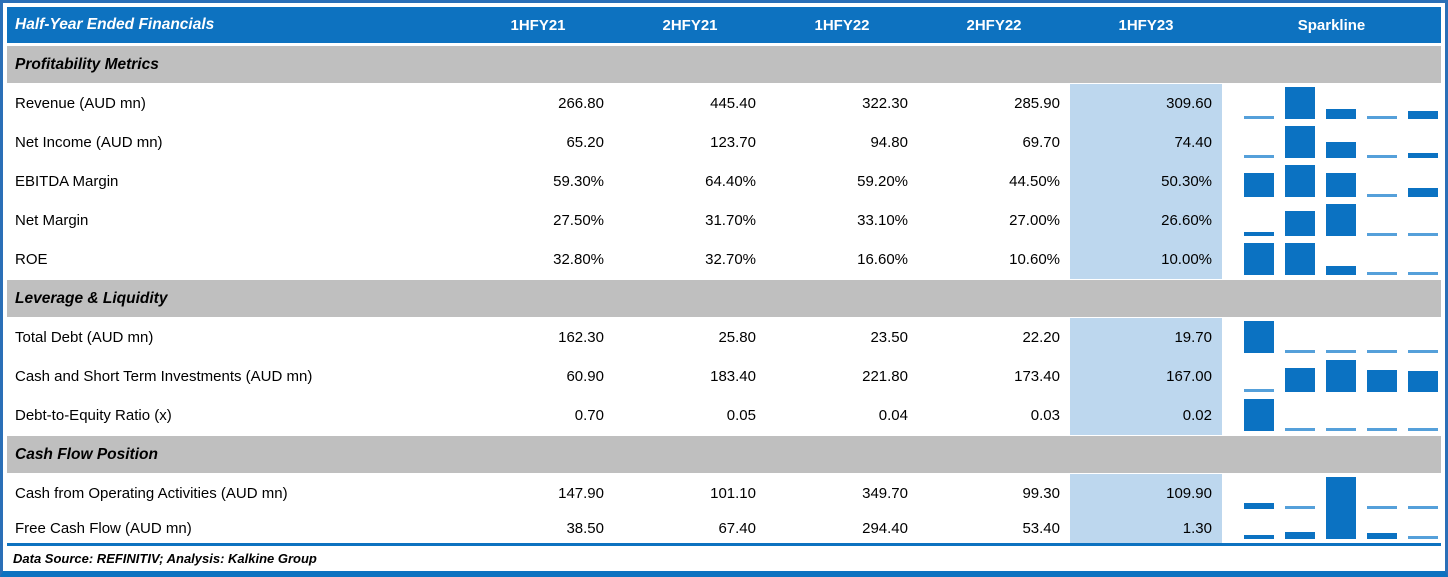 The width and height of the screenshot is (1448, 577). What do you see at coordinates (741, 415) in the screenshot?
I see `value-cell-2hfy21: 0.05` at bounding box center [741, 415].